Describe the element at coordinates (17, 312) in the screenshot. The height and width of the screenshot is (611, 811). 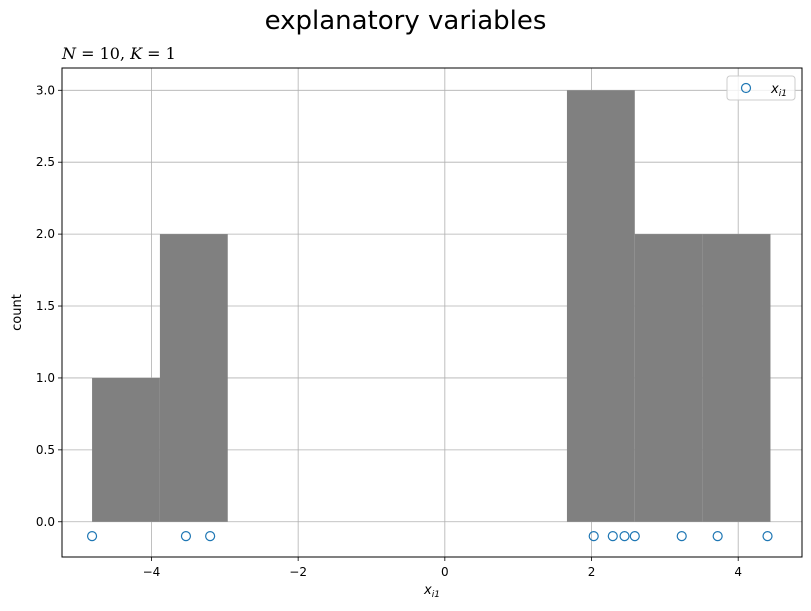
I see `y-axis-label: count` at that location.